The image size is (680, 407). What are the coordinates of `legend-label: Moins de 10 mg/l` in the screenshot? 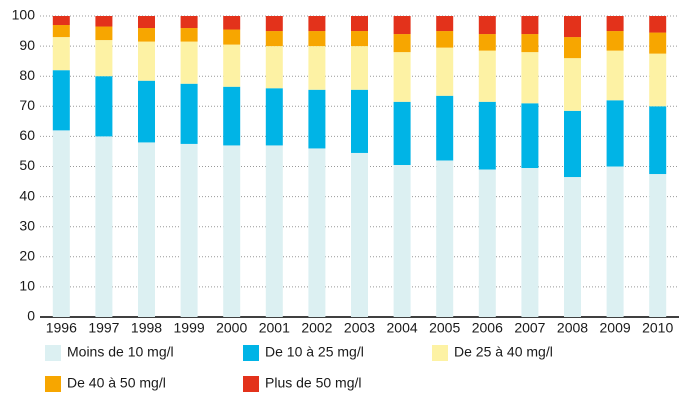 It's located at (120, 352).